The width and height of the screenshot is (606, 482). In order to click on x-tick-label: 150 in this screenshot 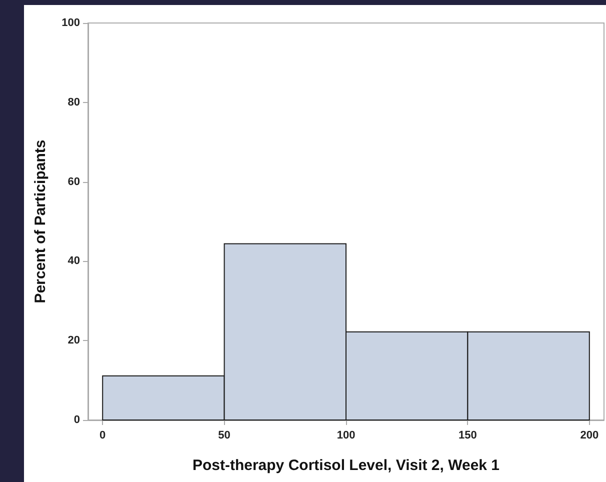, I will do `click(467, 436)`.